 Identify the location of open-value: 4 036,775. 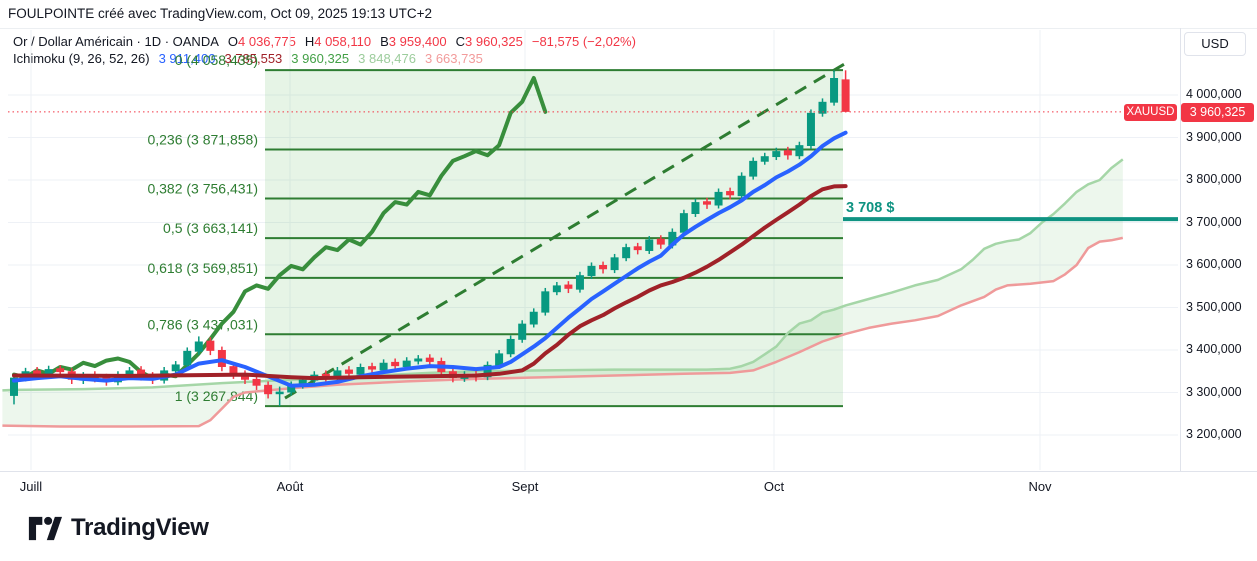
(267, 41).